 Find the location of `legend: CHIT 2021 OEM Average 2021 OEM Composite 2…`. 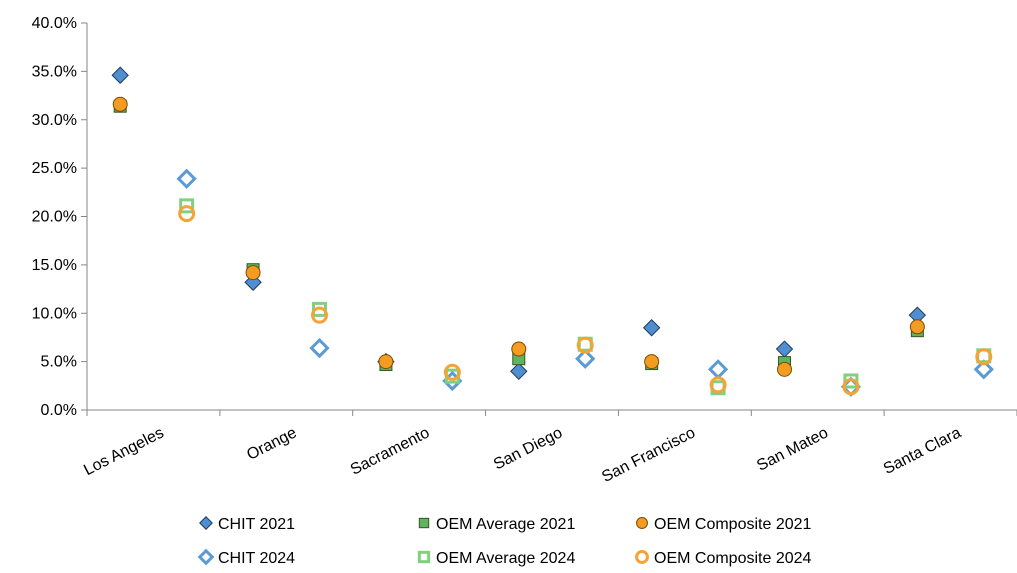

legend: CHIT 2021 OEM Average 2021 OEM Composite 2… is located at coordinates (504, 541).